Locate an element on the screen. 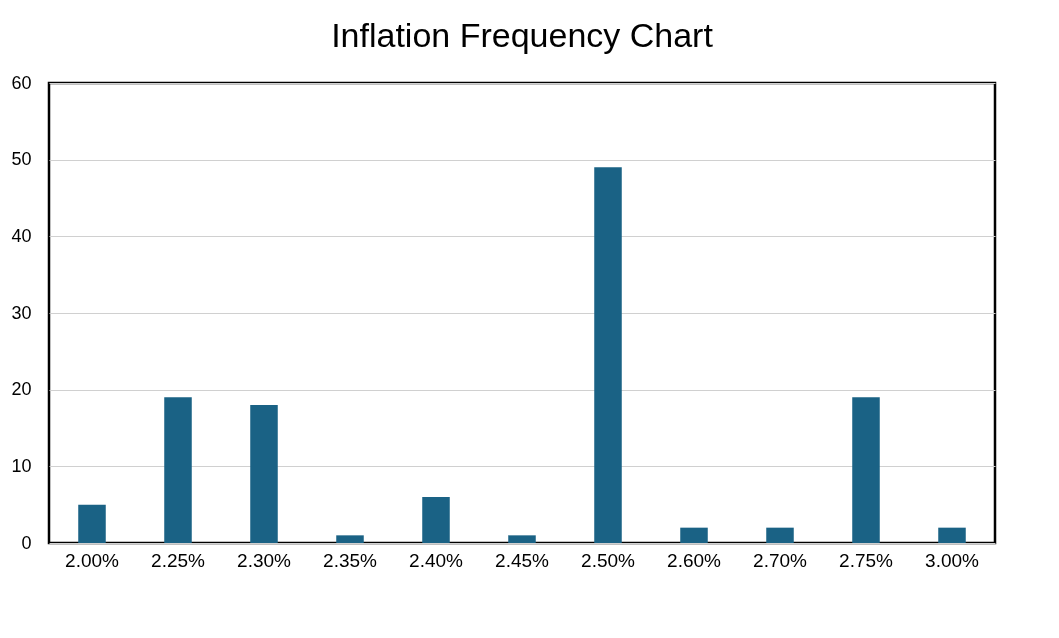 The width and height of the screenshot is (1059, 638). y-tick-label: 0 is located at coordinates (26, 542).